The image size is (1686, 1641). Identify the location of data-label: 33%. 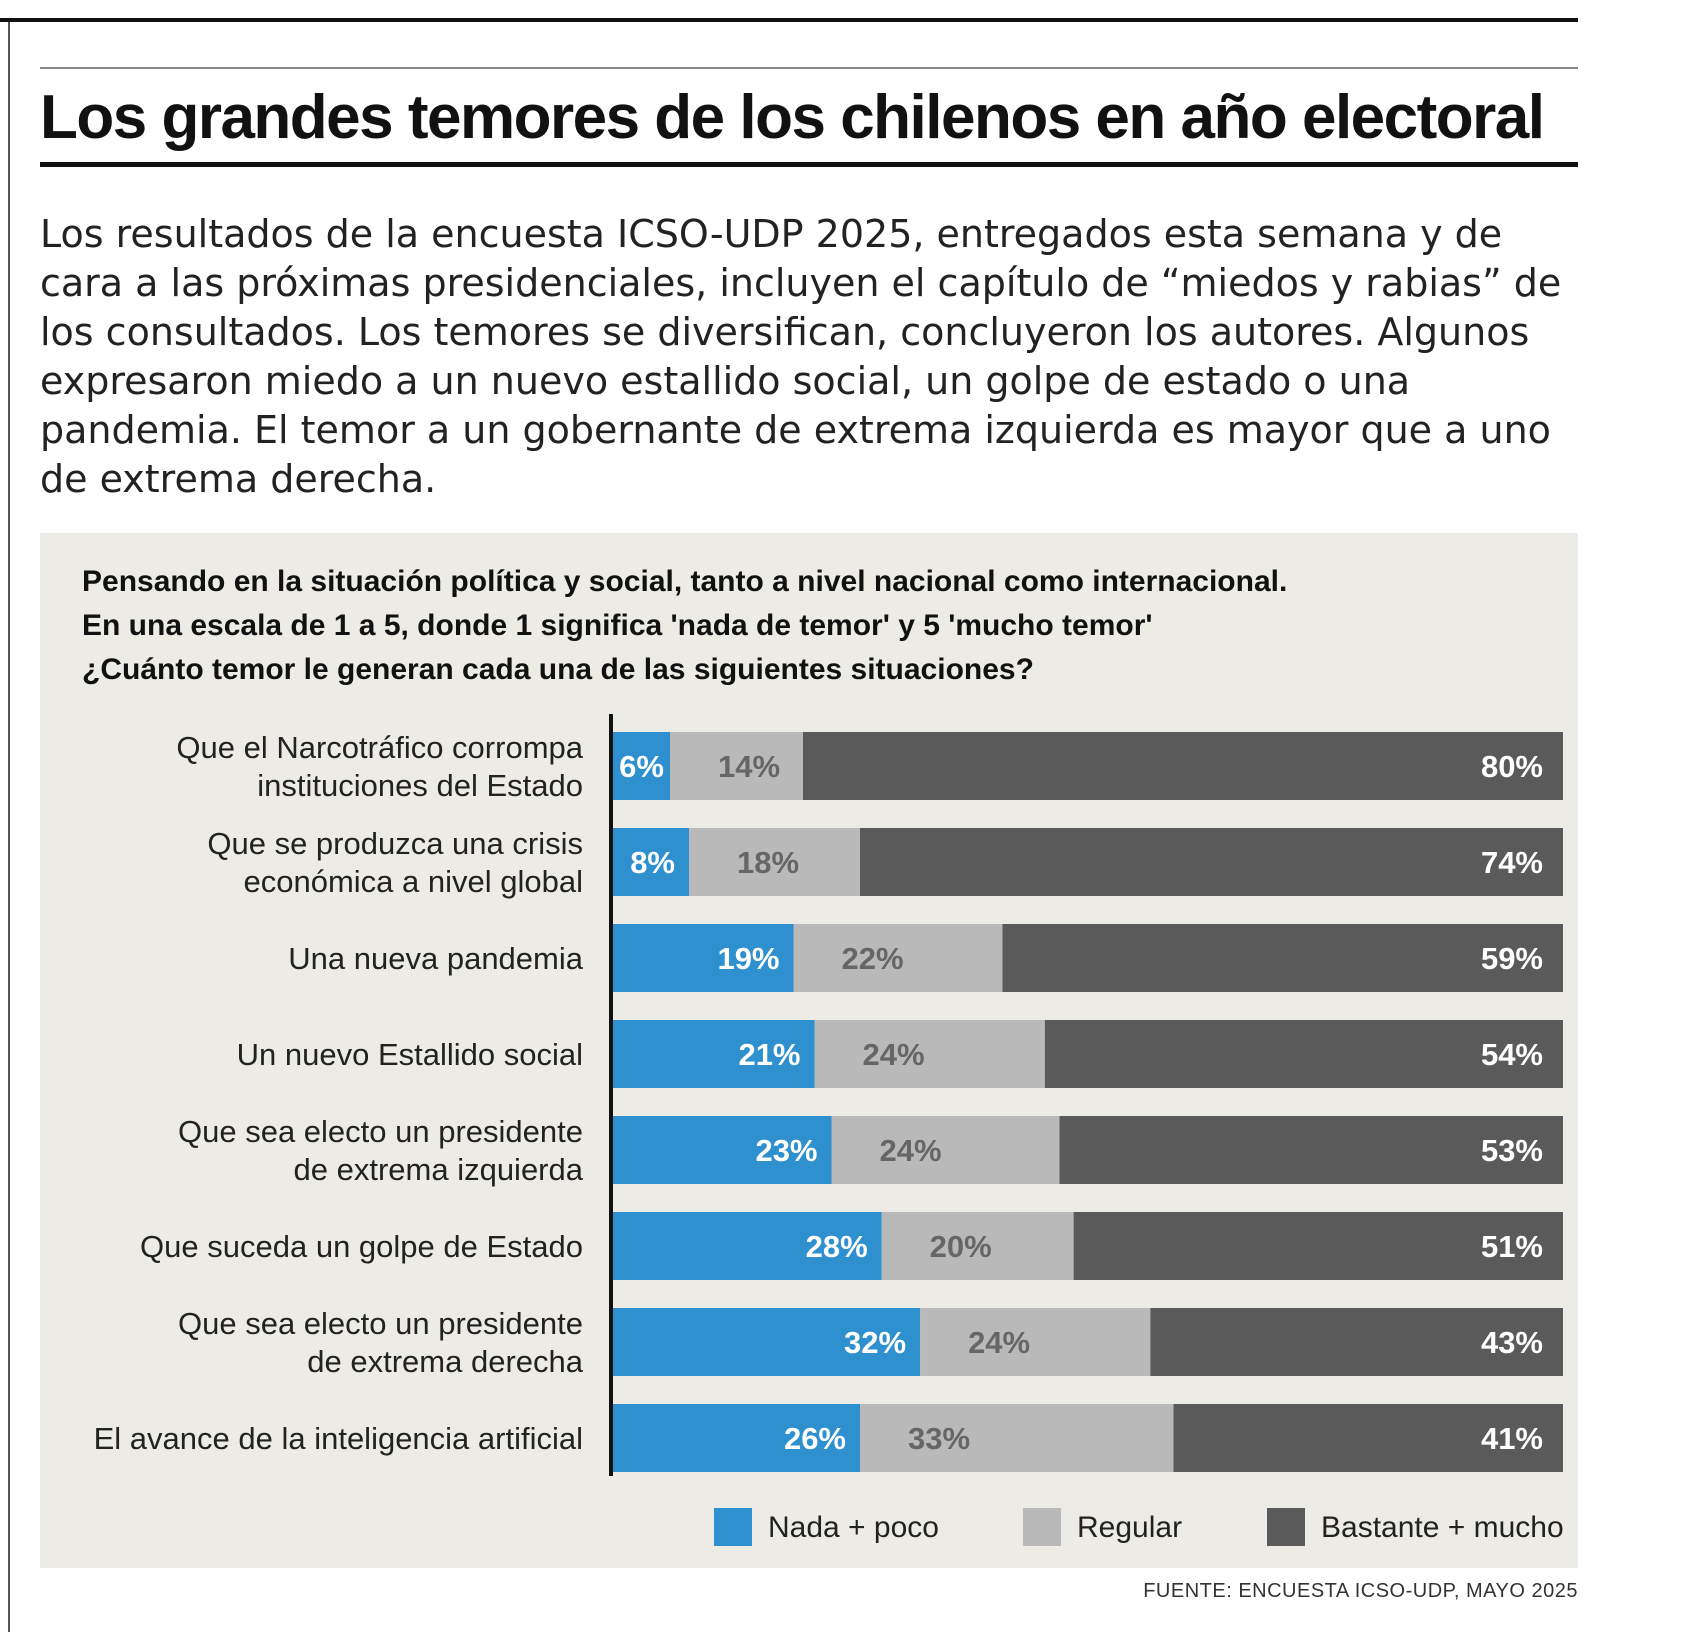
(939, 1438).